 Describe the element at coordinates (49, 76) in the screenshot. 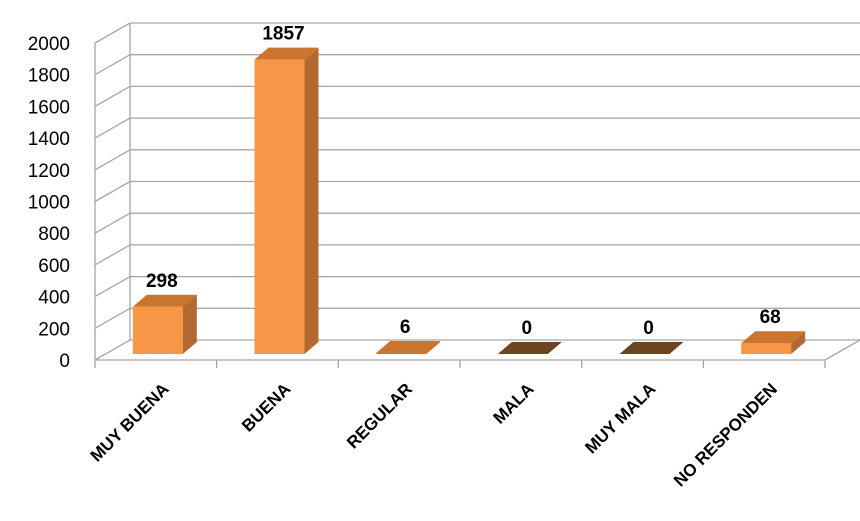

I see `y-tick-label: 1800` at that location.